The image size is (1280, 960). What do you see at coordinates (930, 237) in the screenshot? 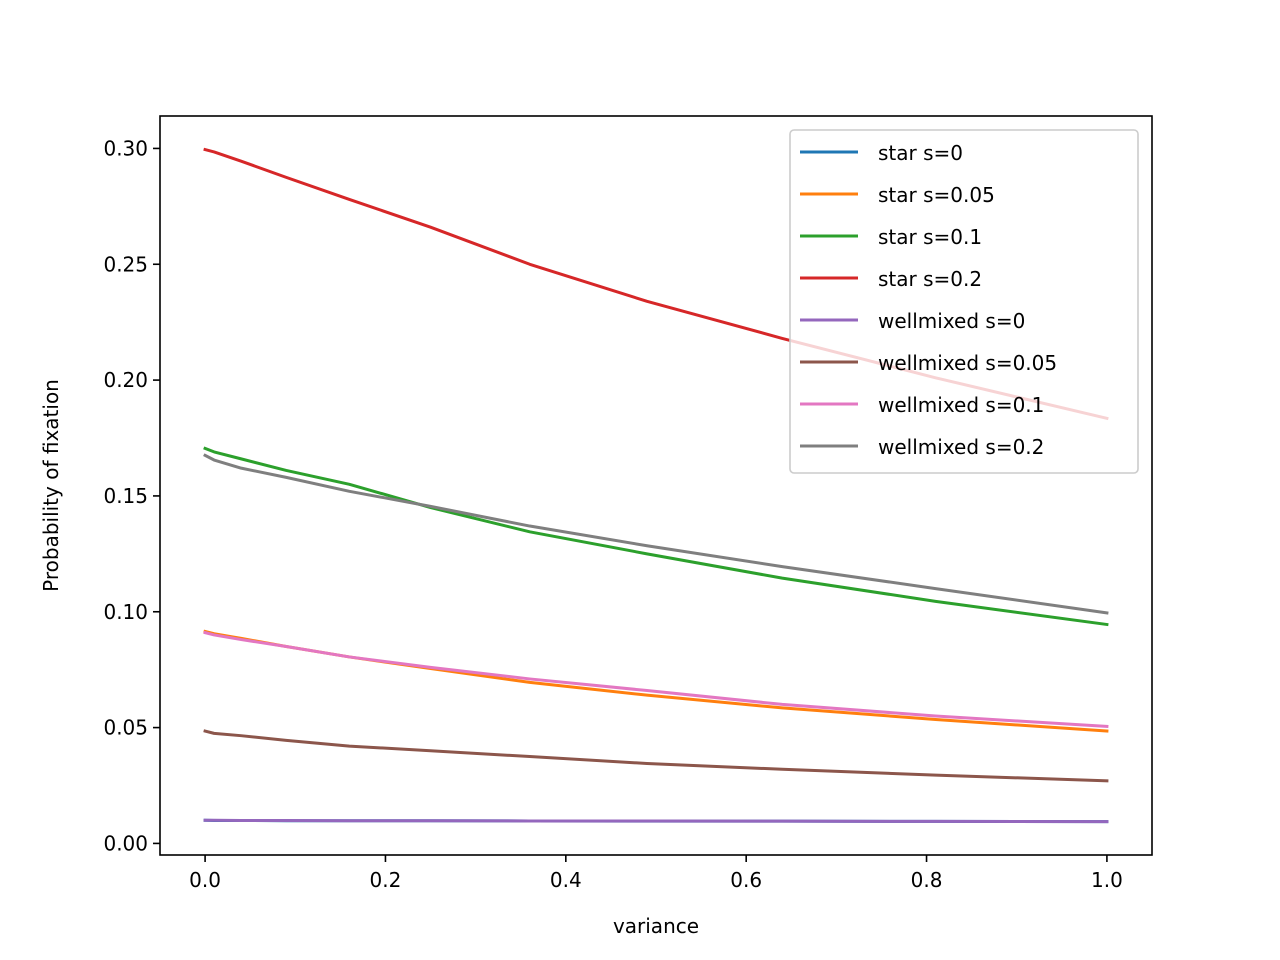
I see `legend-label-2: star s=0.1` at bounding box center [930, 237].